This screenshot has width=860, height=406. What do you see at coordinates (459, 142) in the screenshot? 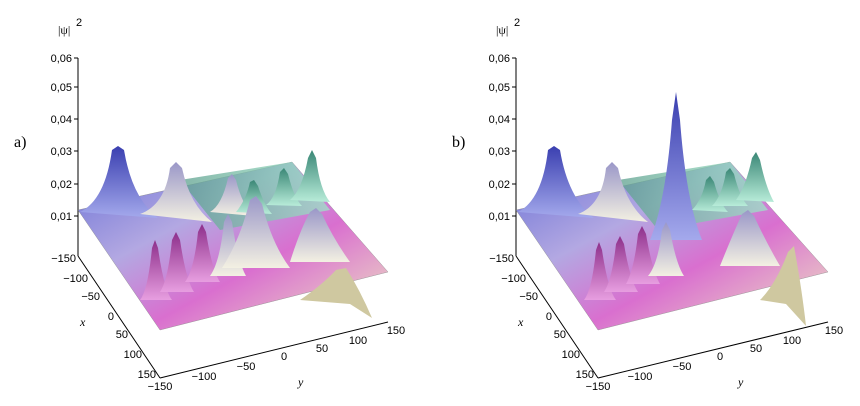
I see `panel-label: b)` at bounding box center [459, 142].